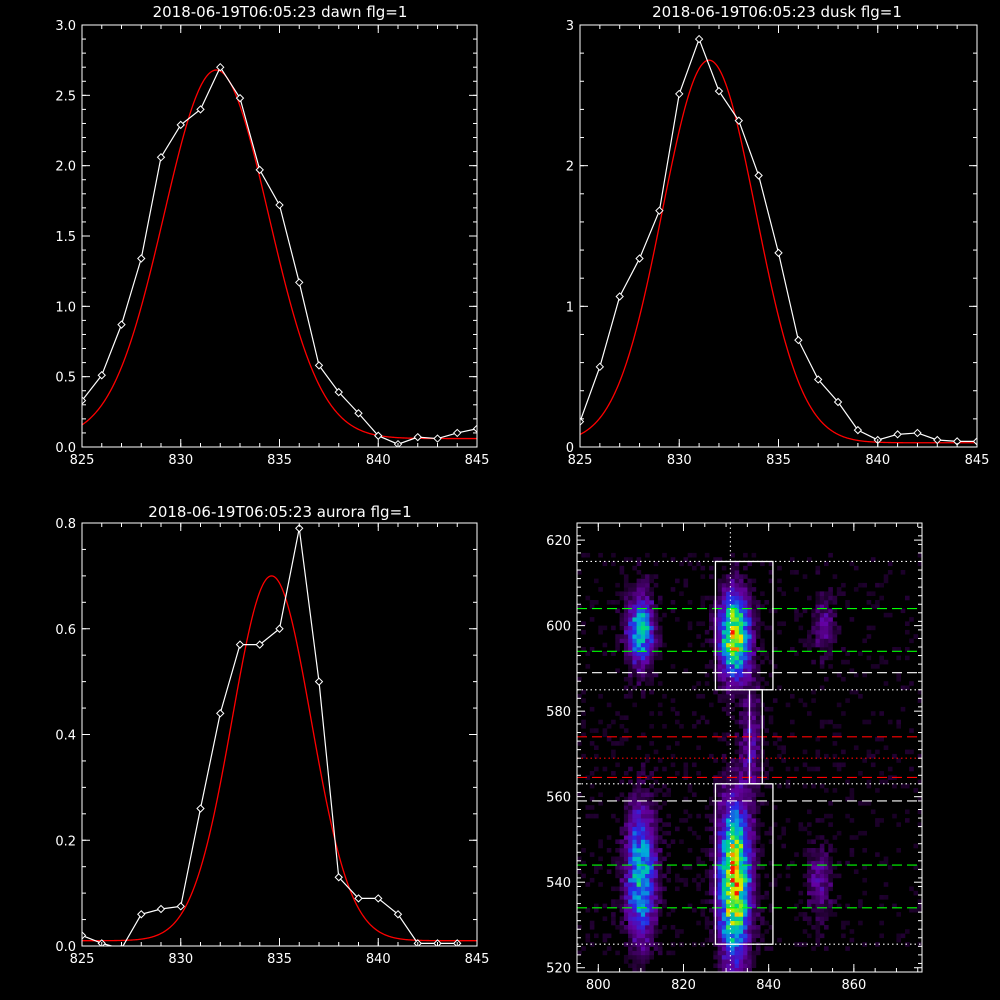 This screenshot has width=1000, height=1000. I want to click on y-tick-label: 0.0, so click(65, 947).